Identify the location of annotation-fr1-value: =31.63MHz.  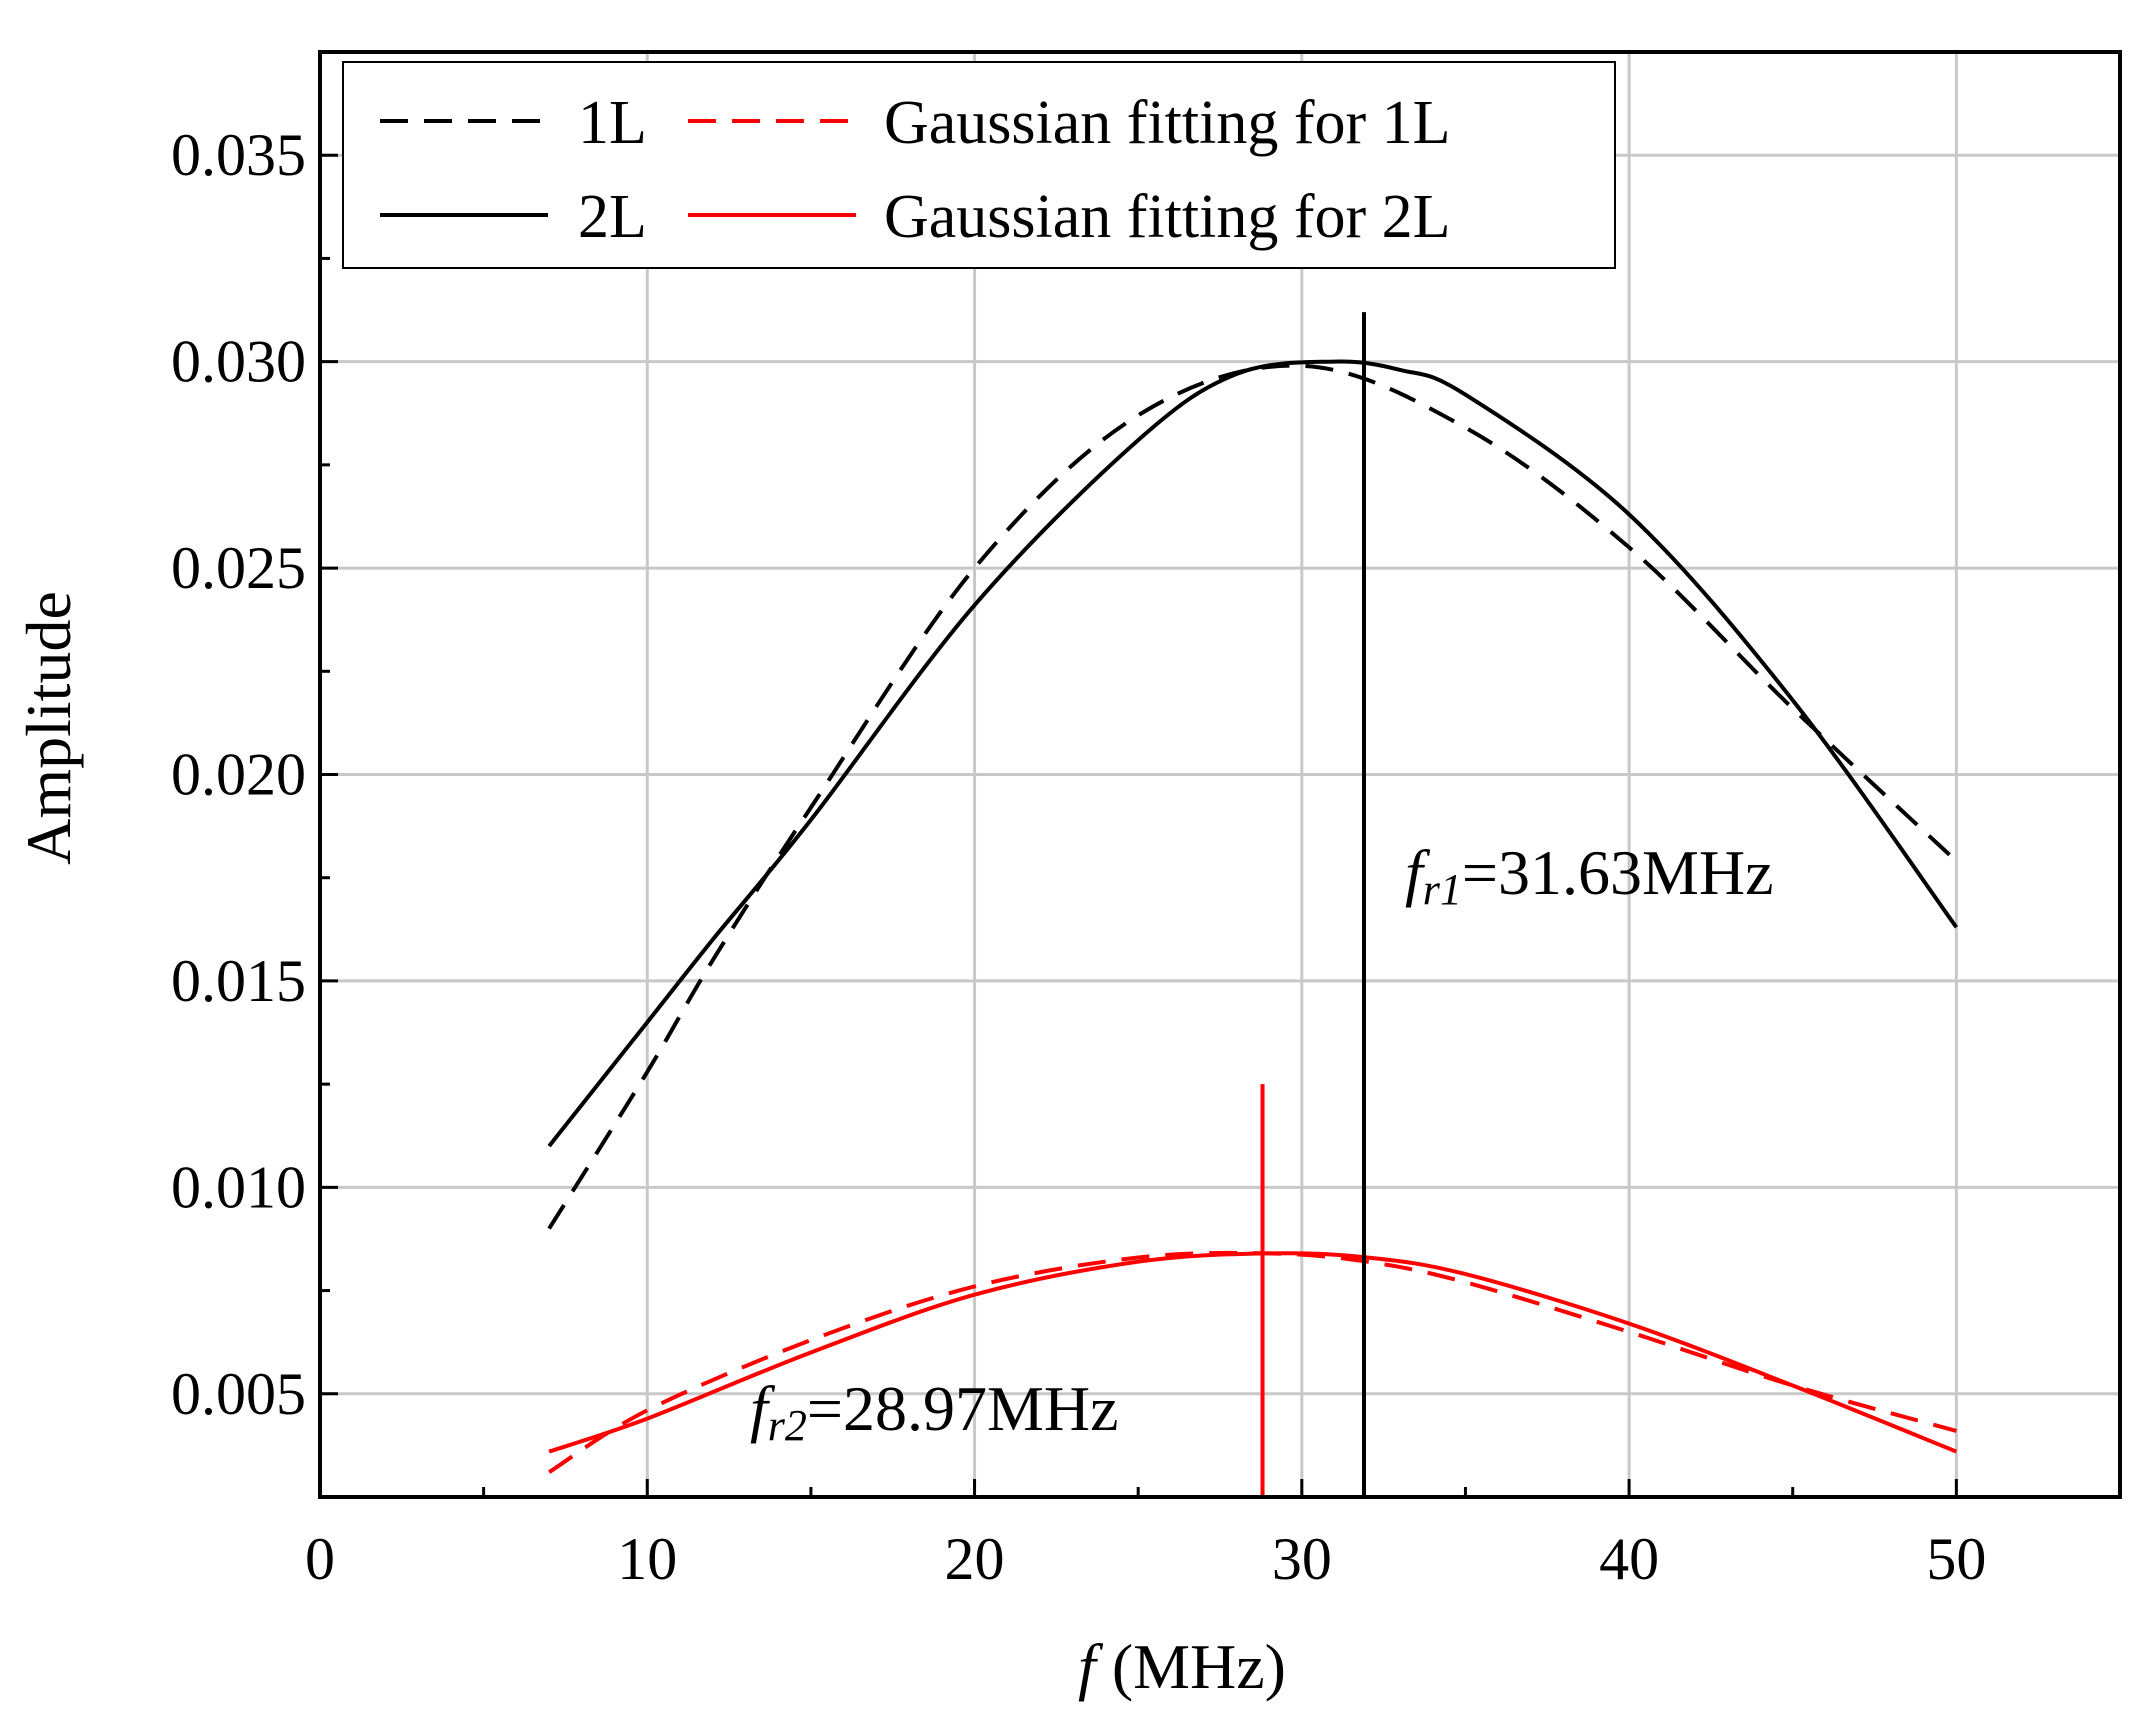
(1618, 872).